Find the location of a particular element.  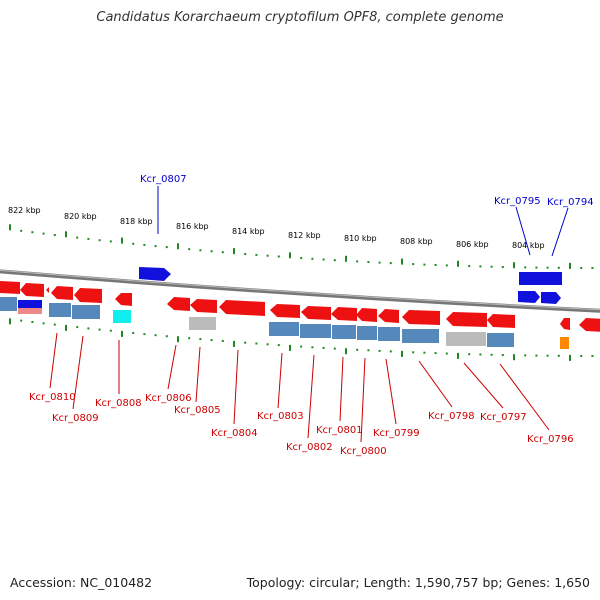

label-Kcr_0796: Kcr_0796 is located at coordinates (550, 439).